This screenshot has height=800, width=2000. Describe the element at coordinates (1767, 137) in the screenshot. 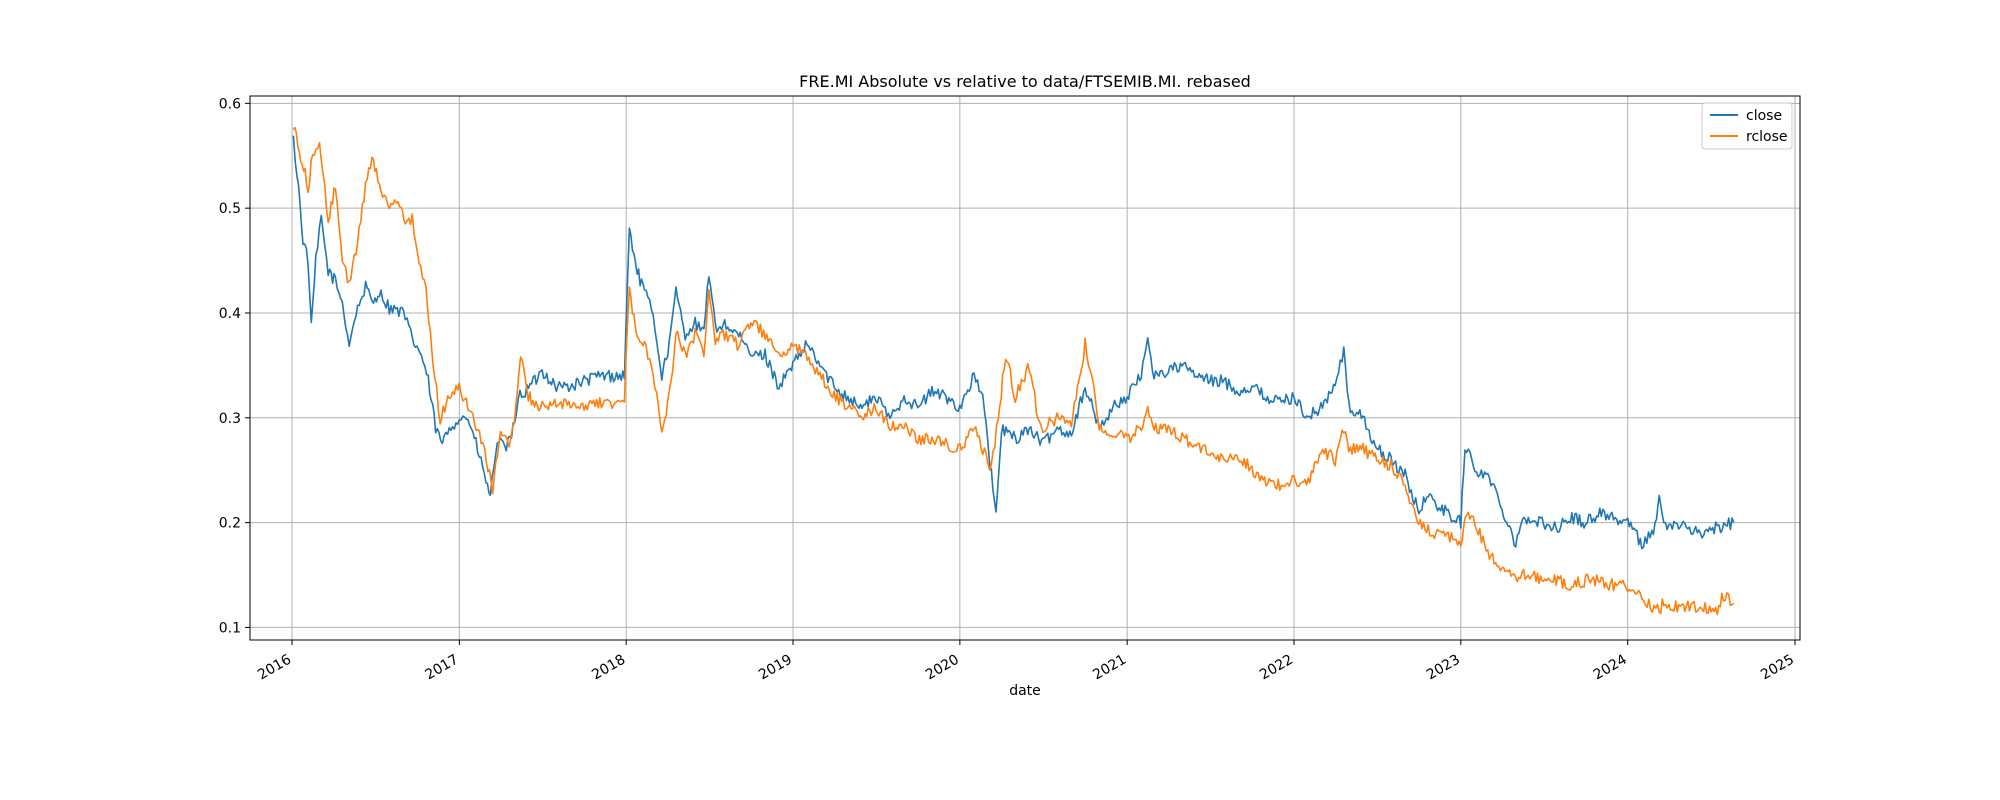

I see `legend-label-rclose: rclose` at that location.